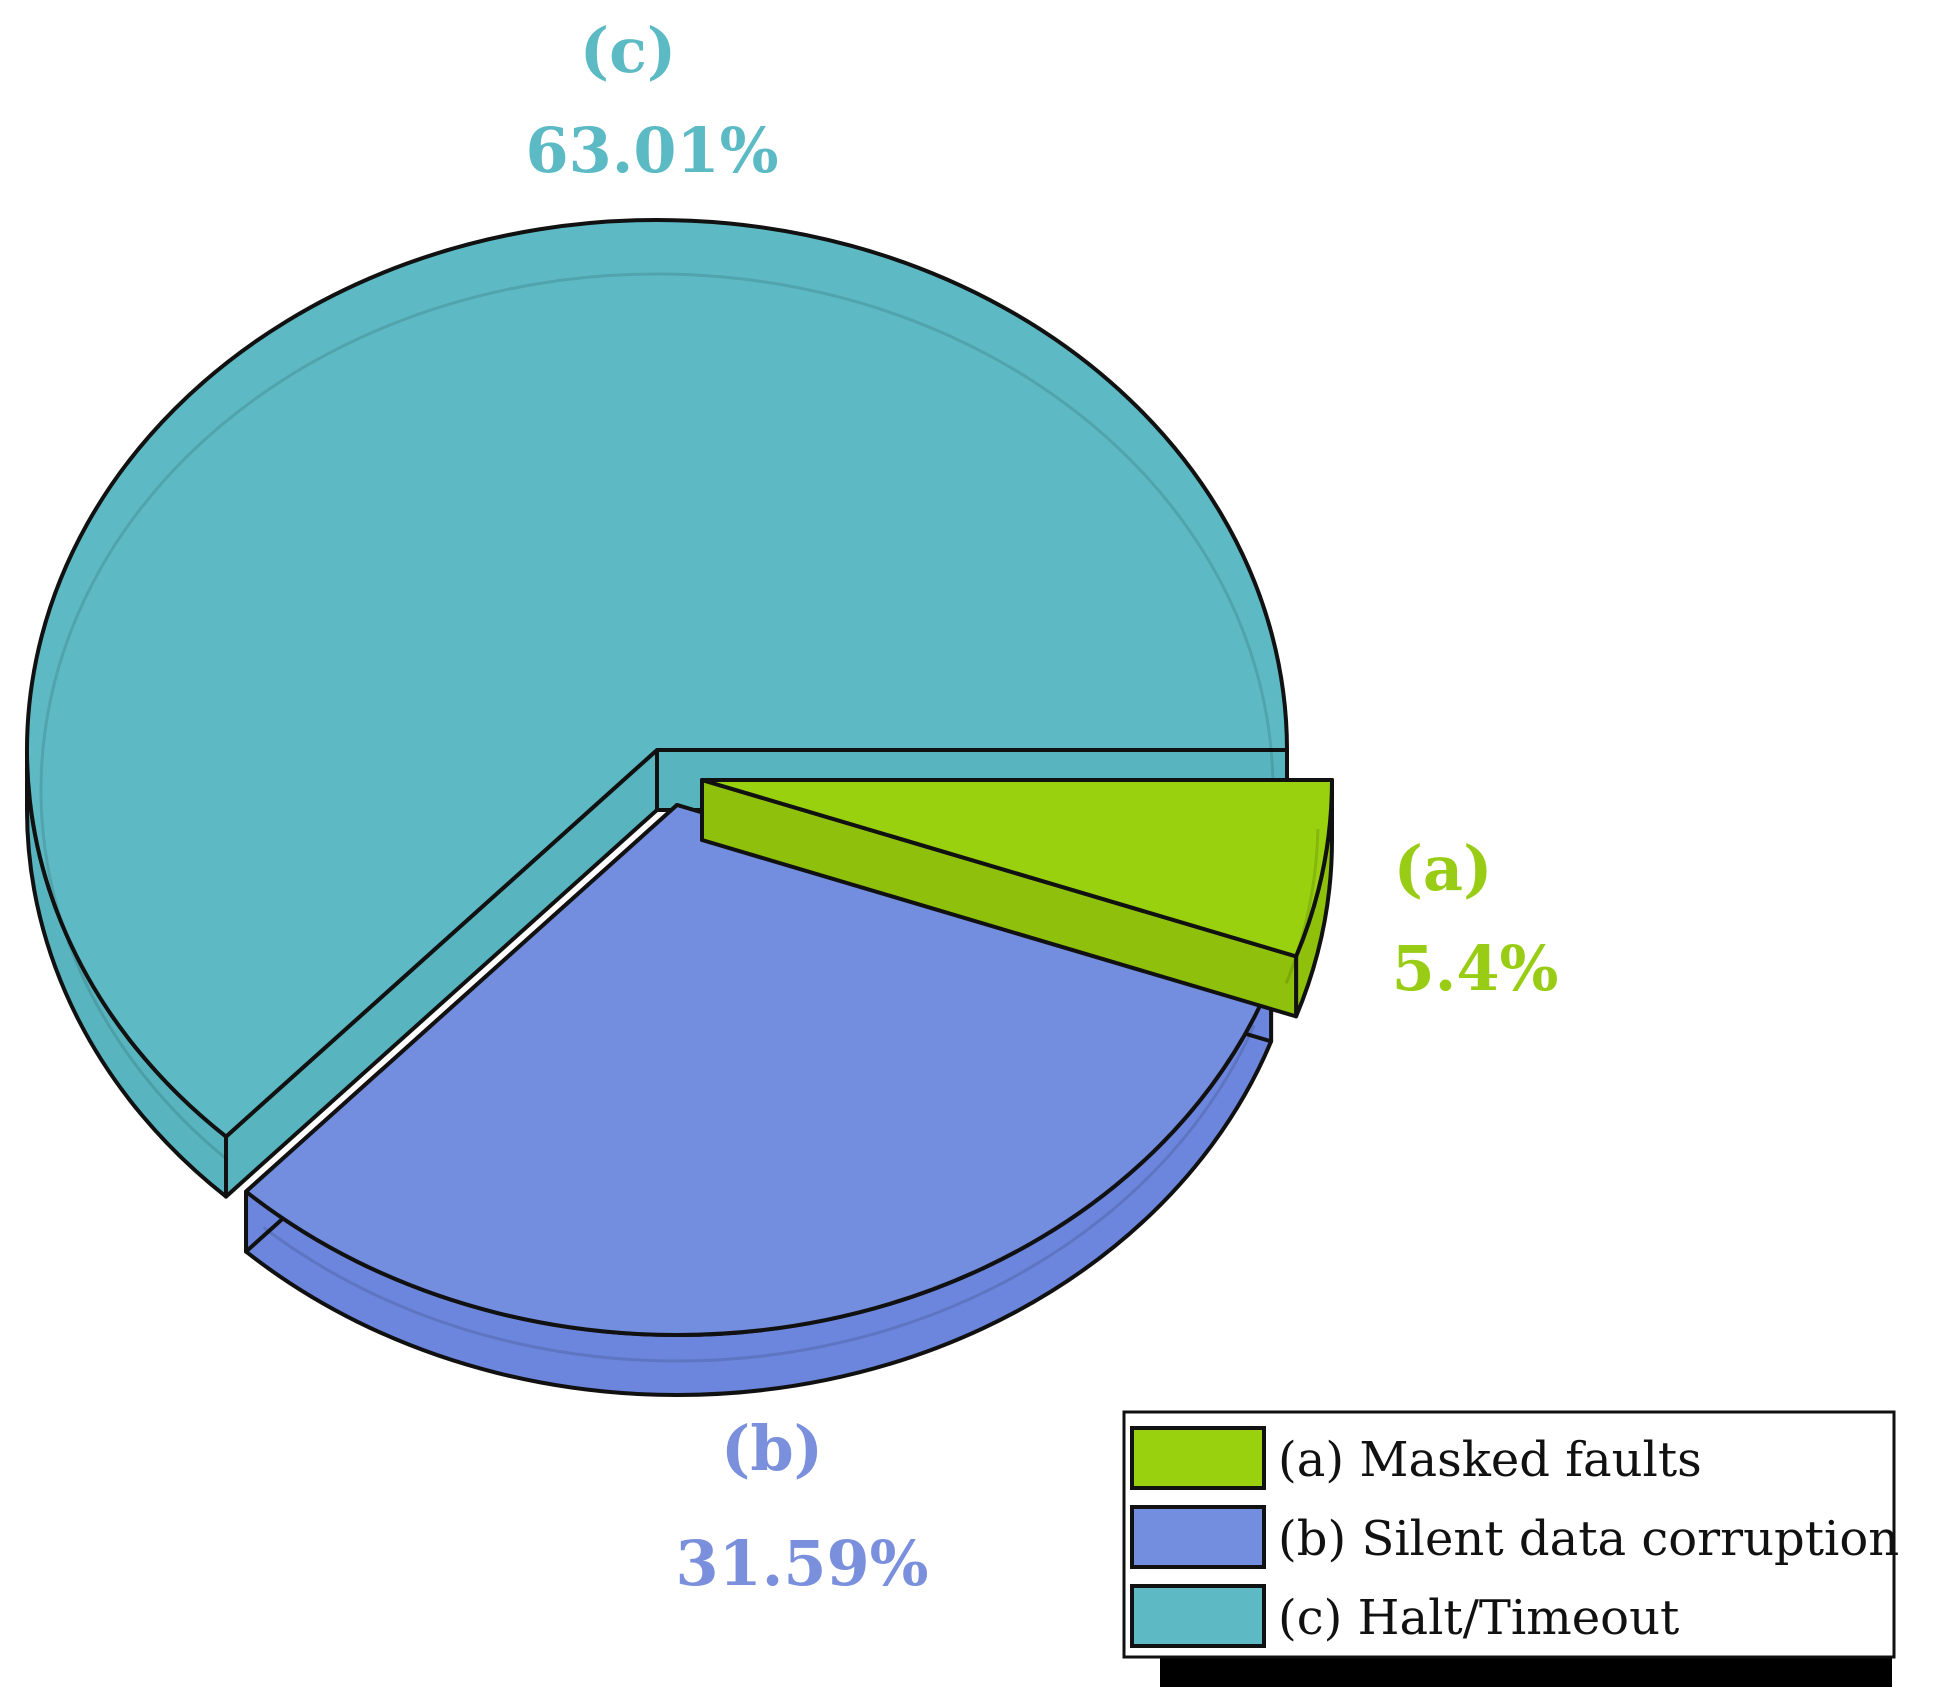  I want to click on slice-label-value-a: 5.4%, so click(1475, 968).